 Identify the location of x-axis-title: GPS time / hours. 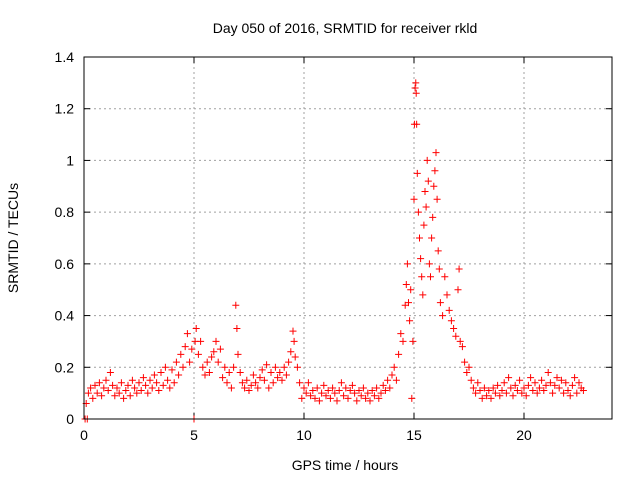
(345, 465).